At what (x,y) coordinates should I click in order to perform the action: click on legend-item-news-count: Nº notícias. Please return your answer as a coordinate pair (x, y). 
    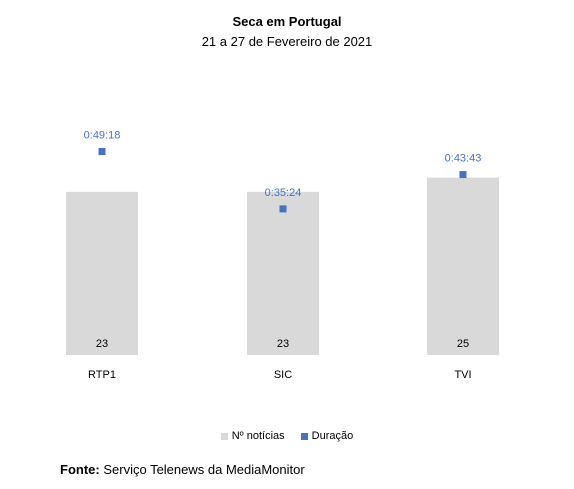
    Looking at the image, I should click on (252, 436).